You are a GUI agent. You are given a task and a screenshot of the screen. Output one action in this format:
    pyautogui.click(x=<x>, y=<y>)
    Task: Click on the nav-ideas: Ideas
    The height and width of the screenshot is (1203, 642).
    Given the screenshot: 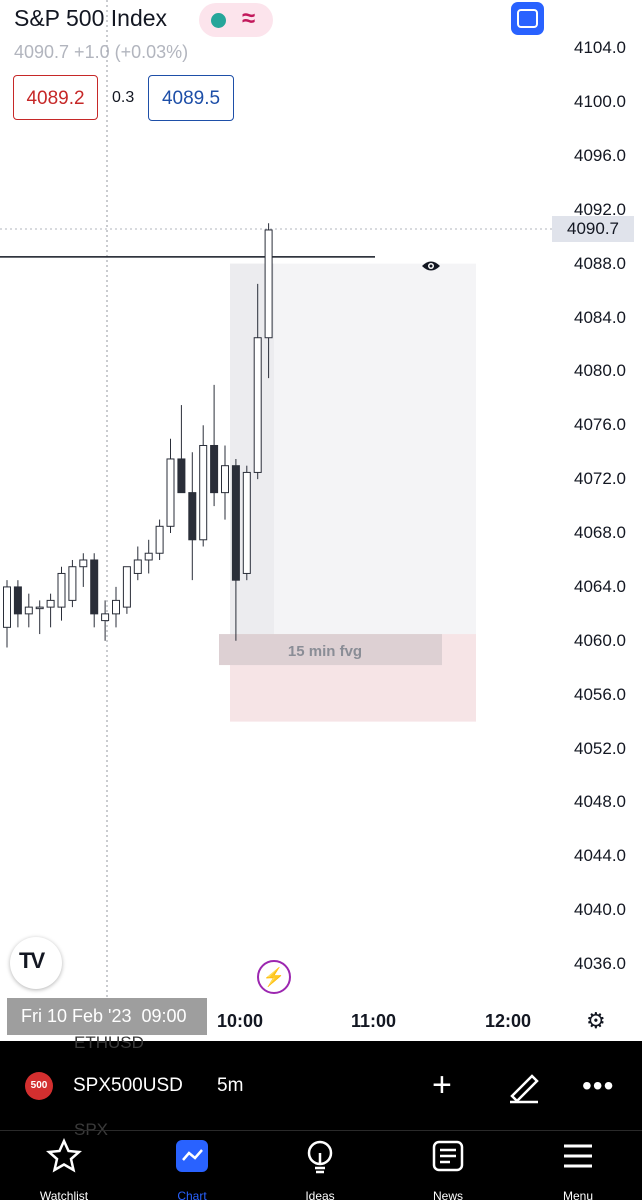 What is the action you would take?
    pyautogui.click(x=320, y=1170)
    